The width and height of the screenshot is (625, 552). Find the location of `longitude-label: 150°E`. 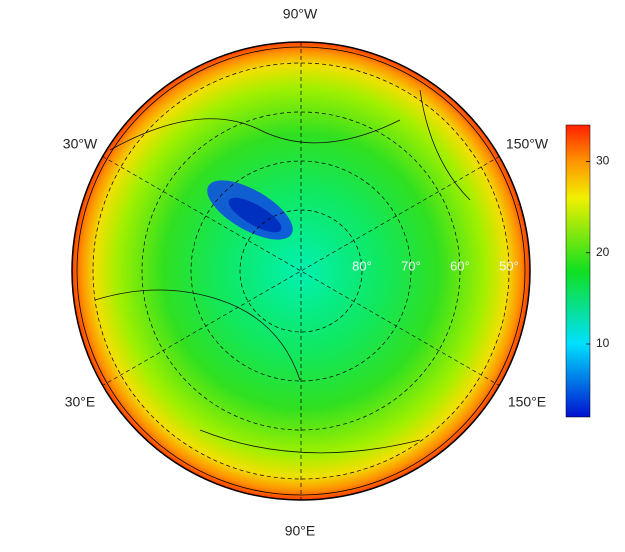

longitude-label: 150°E is located at coordinates (527, 402).